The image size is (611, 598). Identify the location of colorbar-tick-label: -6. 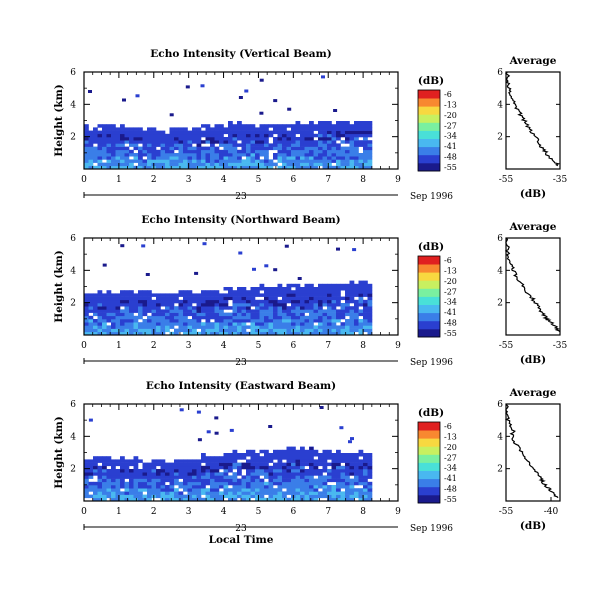
(448, 94).